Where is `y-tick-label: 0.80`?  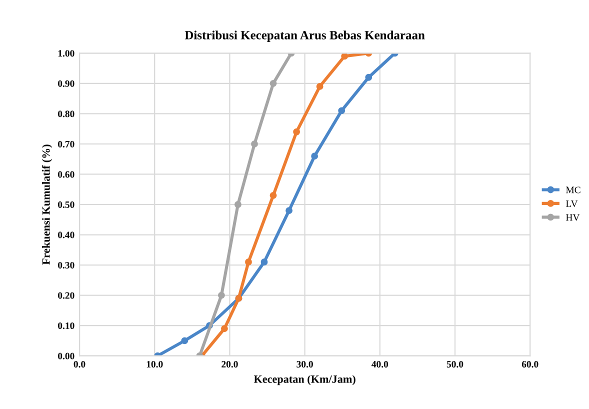 y-tick-label: 0.80 is located at coordinates (66, 114).